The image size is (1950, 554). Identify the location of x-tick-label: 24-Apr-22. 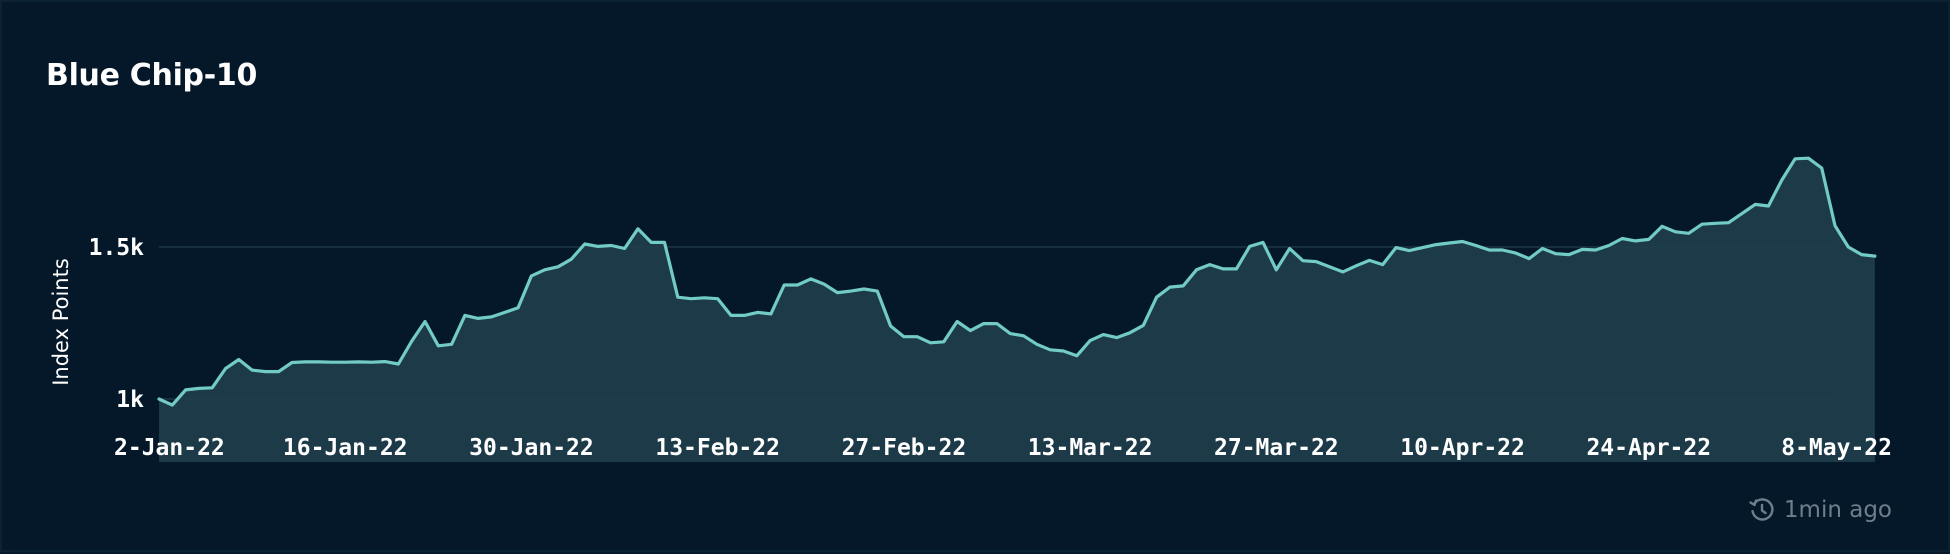
(1648, 448).